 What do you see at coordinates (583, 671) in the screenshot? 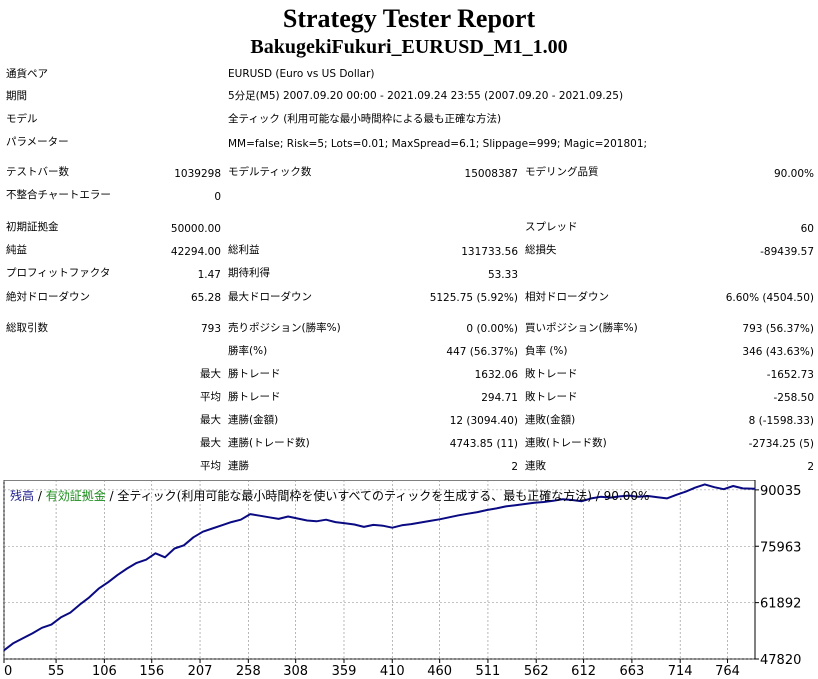
I see `x-tick-label: 612` at bounding box center [583, 671].